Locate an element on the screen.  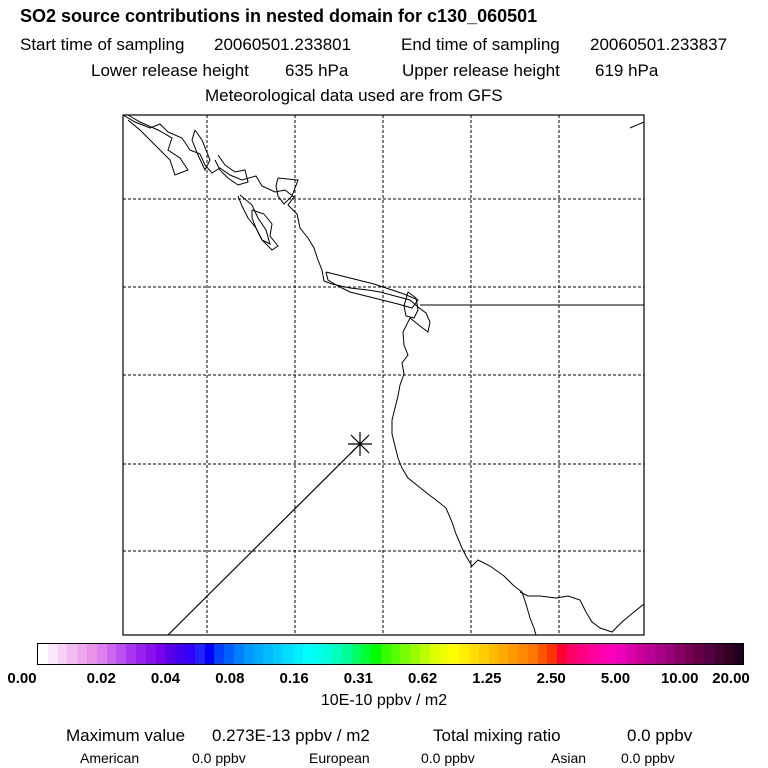
start-time-label: Start time of sampling is located at coordinates (102, 44).